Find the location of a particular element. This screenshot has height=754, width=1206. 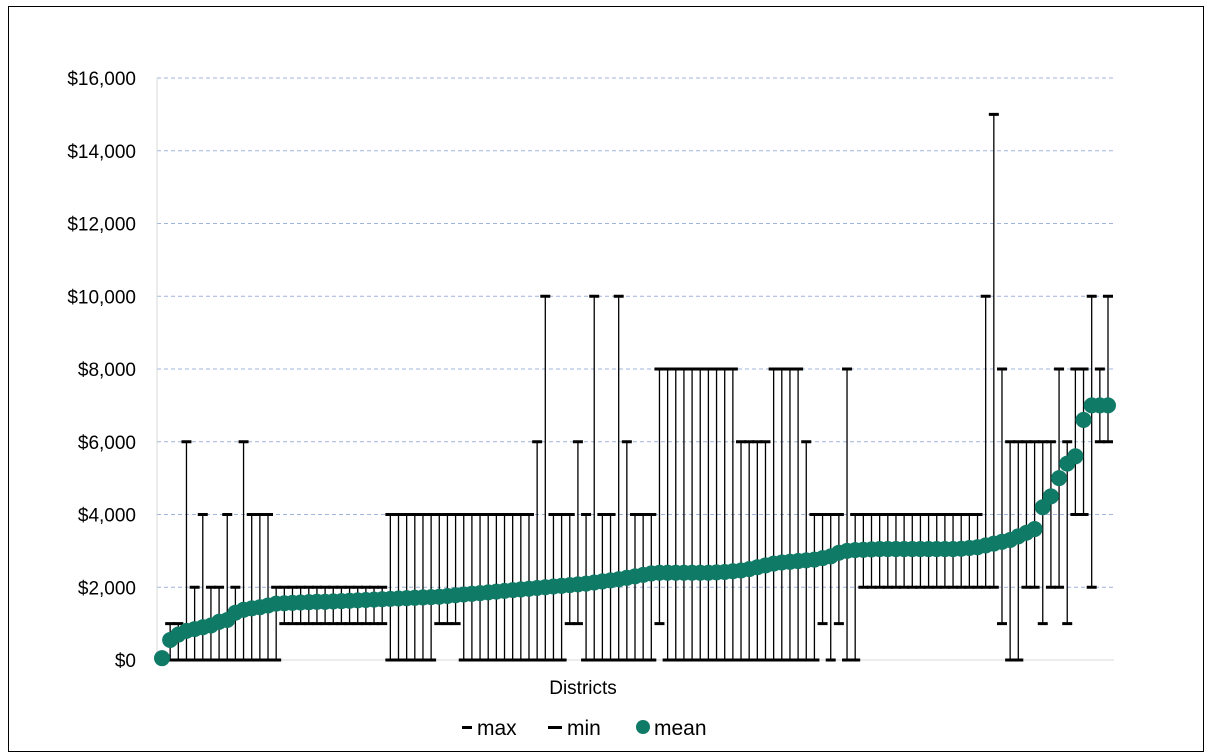

x-axis-label: Districts is located at coordinates (583, 688).